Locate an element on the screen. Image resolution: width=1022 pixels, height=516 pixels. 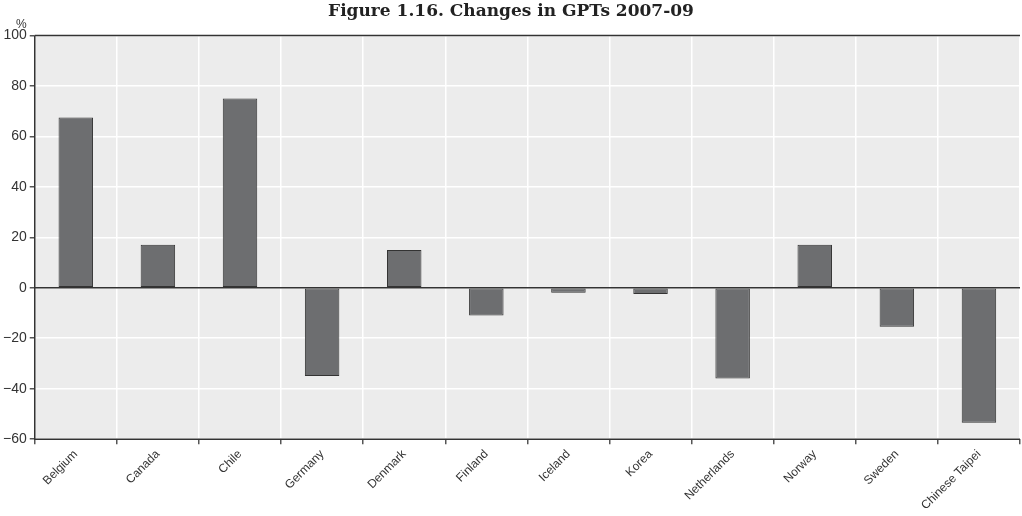
y-axis-title: % is located at coordinates (21, 24).